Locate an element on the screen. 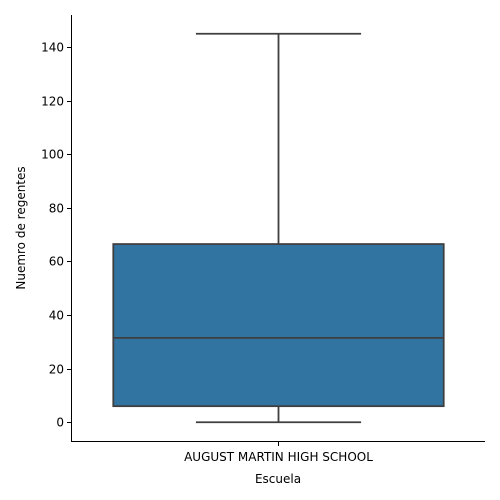 This screenshot has width=500, height=500. y-tick-label: 40 is located at coordinates (56, 316).